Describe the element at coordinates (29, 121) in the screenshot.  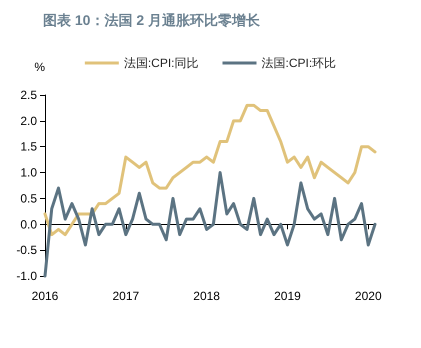
I see `y-tick-label: 2.0` at that location.